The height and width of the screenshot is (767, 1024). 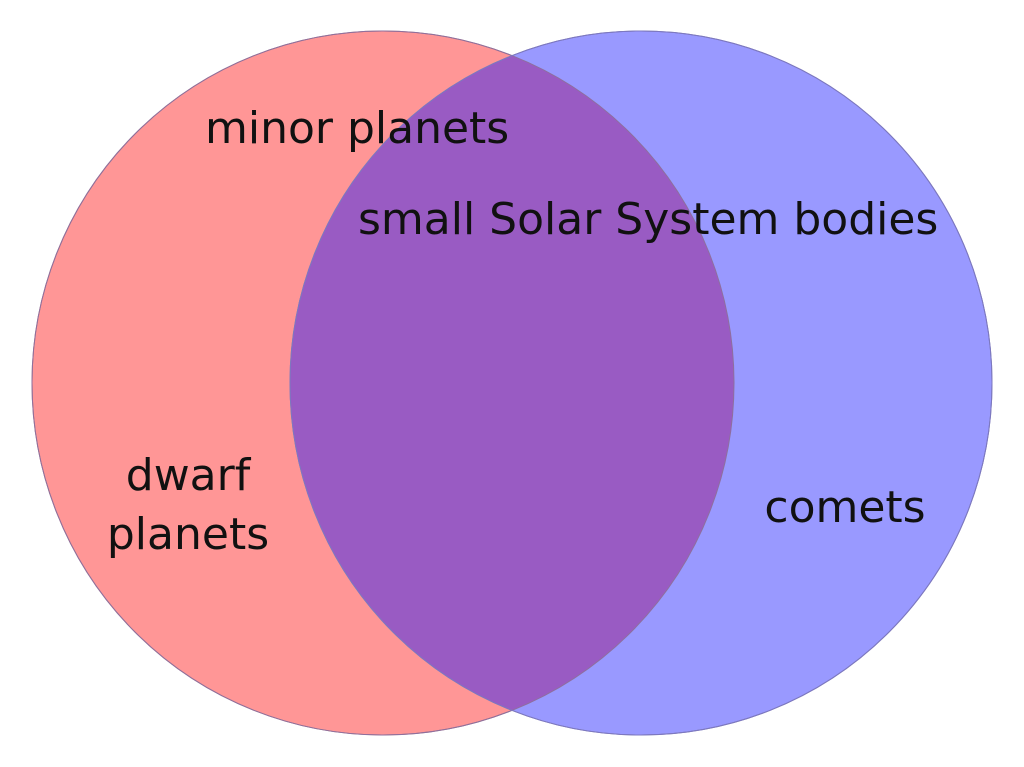 What do you see at coordinates (357, 128) in the screenshot?
I see `minor-planets-label: minor planets` at bounding box center [357, 128].